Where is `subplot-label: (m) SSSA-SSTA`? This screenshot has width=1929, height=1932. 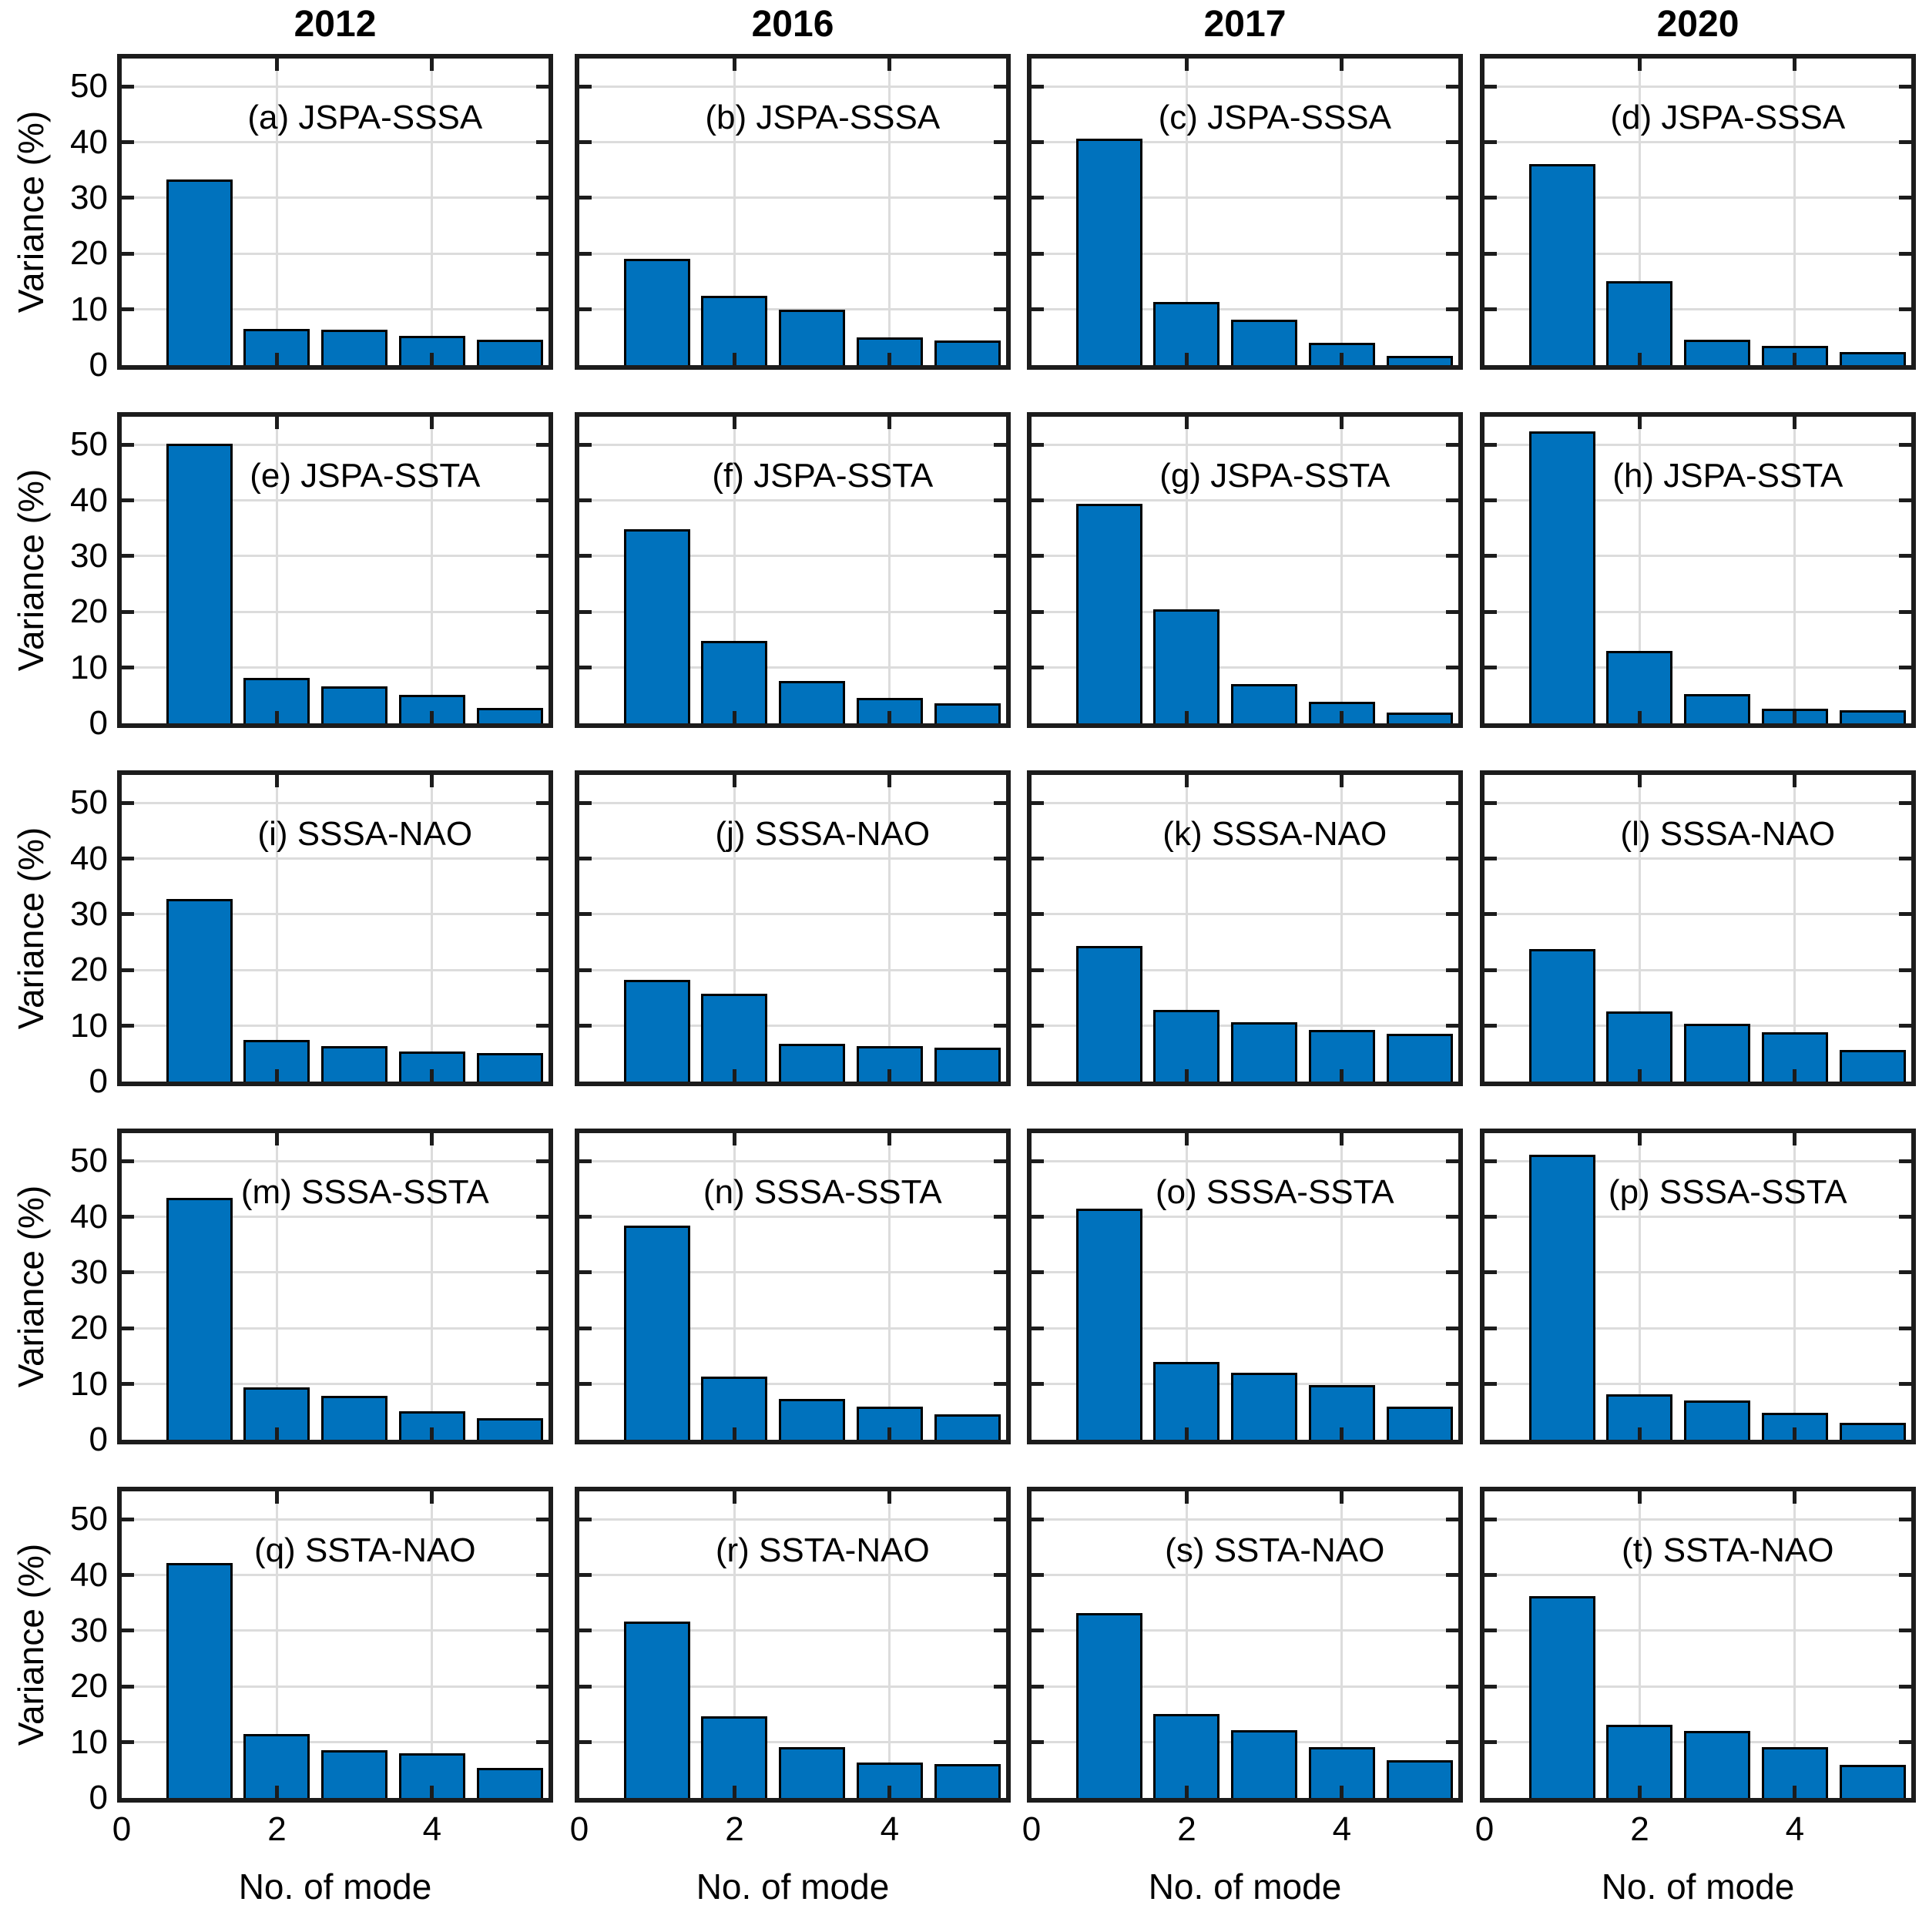
subplot-label: (m) SSSA-SSTA is located at coordinates (364, 1192).